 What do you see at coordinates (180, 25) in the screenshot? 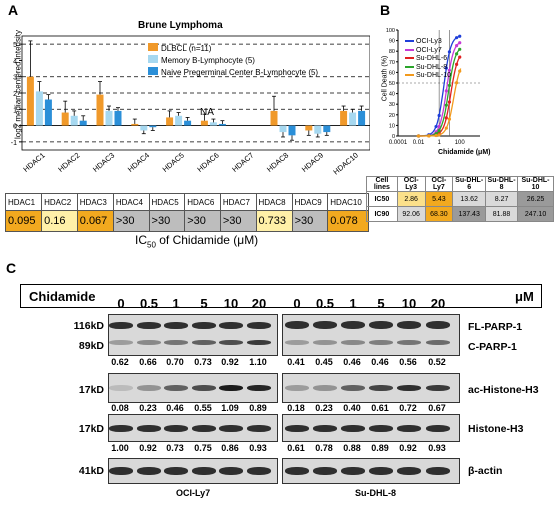
I see `panel-a-title: Brune Lymphoma` at bounding box center [180, 25].